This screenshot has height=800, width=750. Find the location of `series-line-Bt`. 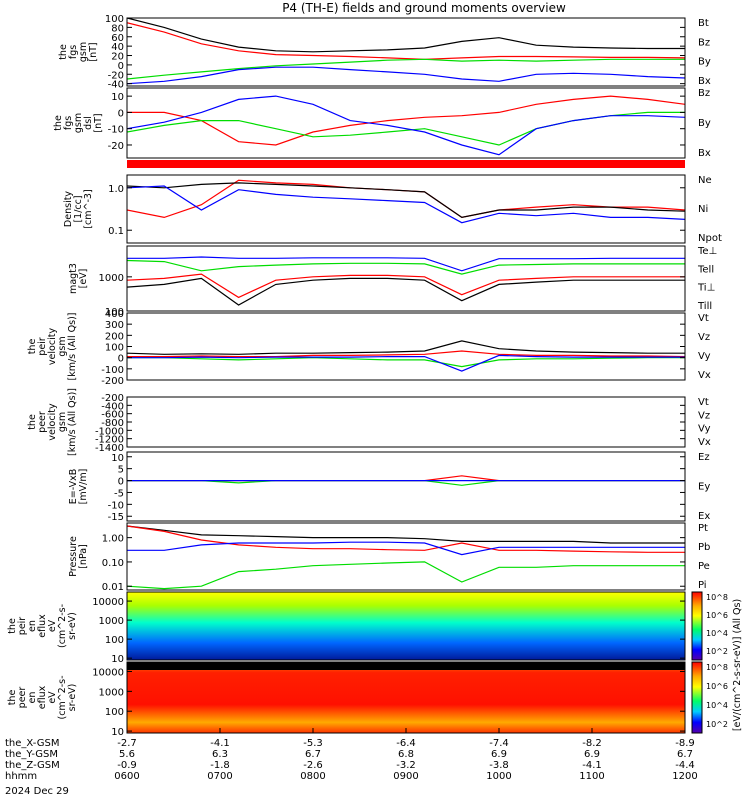

series-line-Bt is located at coordinates (405, 35).